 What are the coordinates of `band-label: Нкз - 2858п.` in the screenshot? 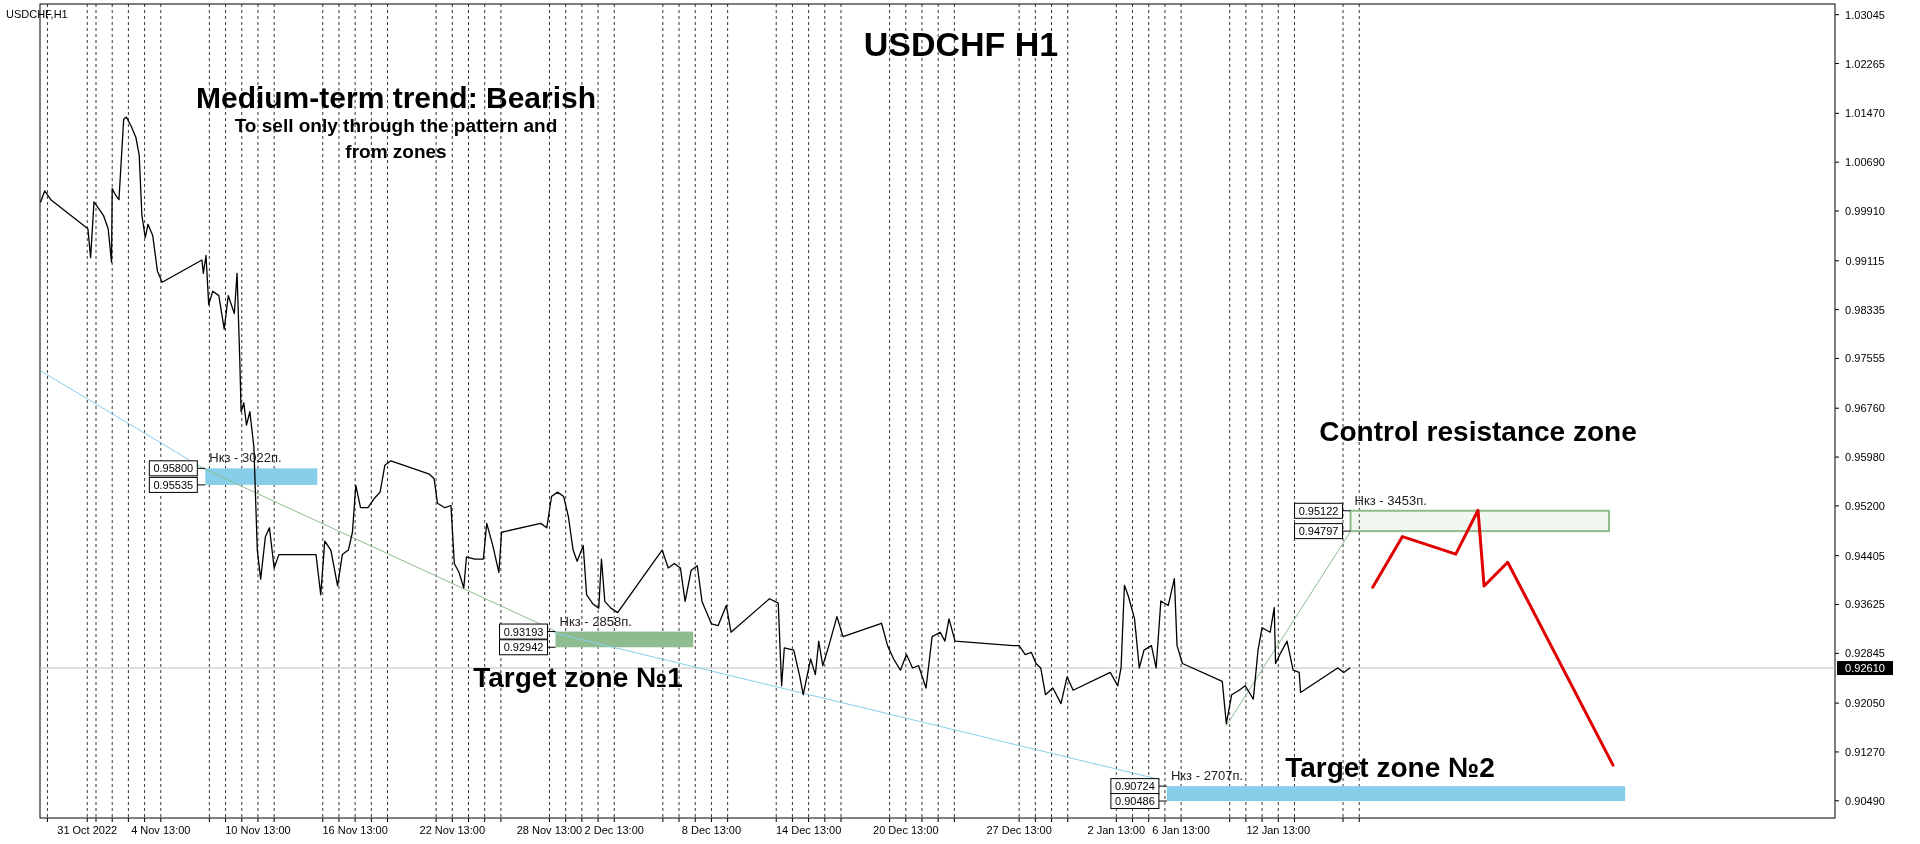 It's located at (595, 621).